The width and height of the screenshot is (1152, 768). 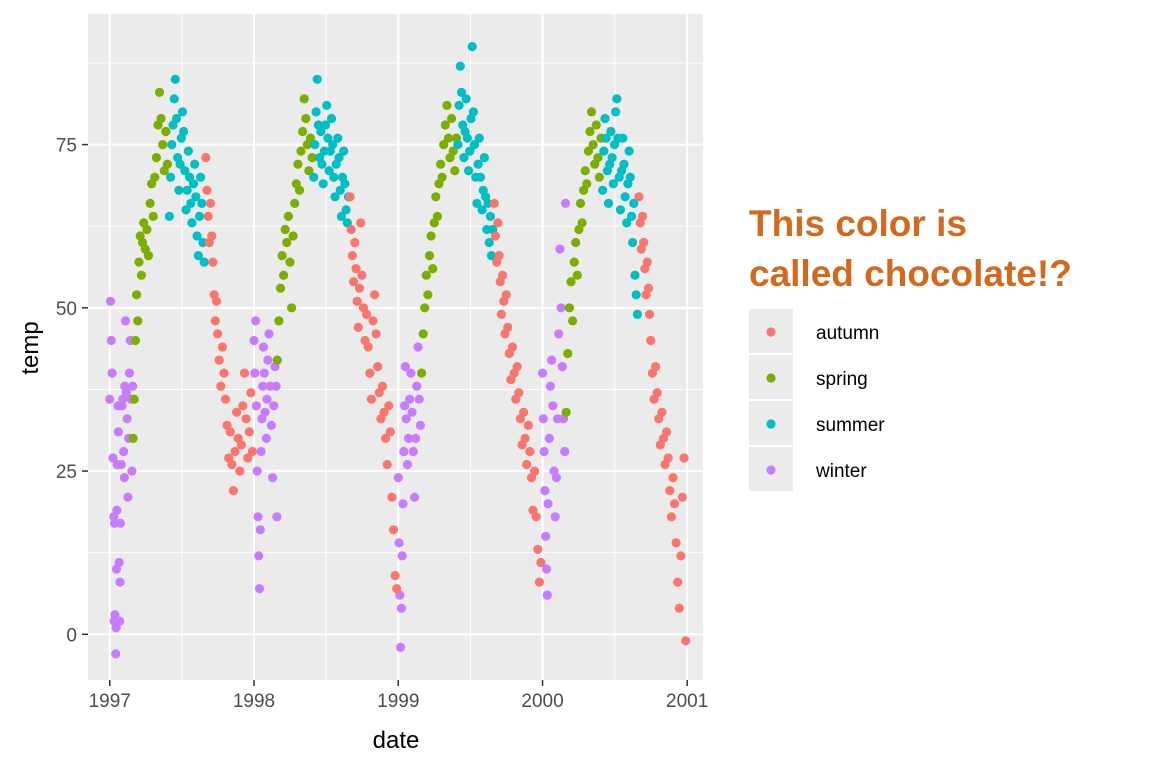 What do you see at coordinates (687, 701) in the screenshot?
I see `x-tick-label: 2001` at bounding box center [687, 701].